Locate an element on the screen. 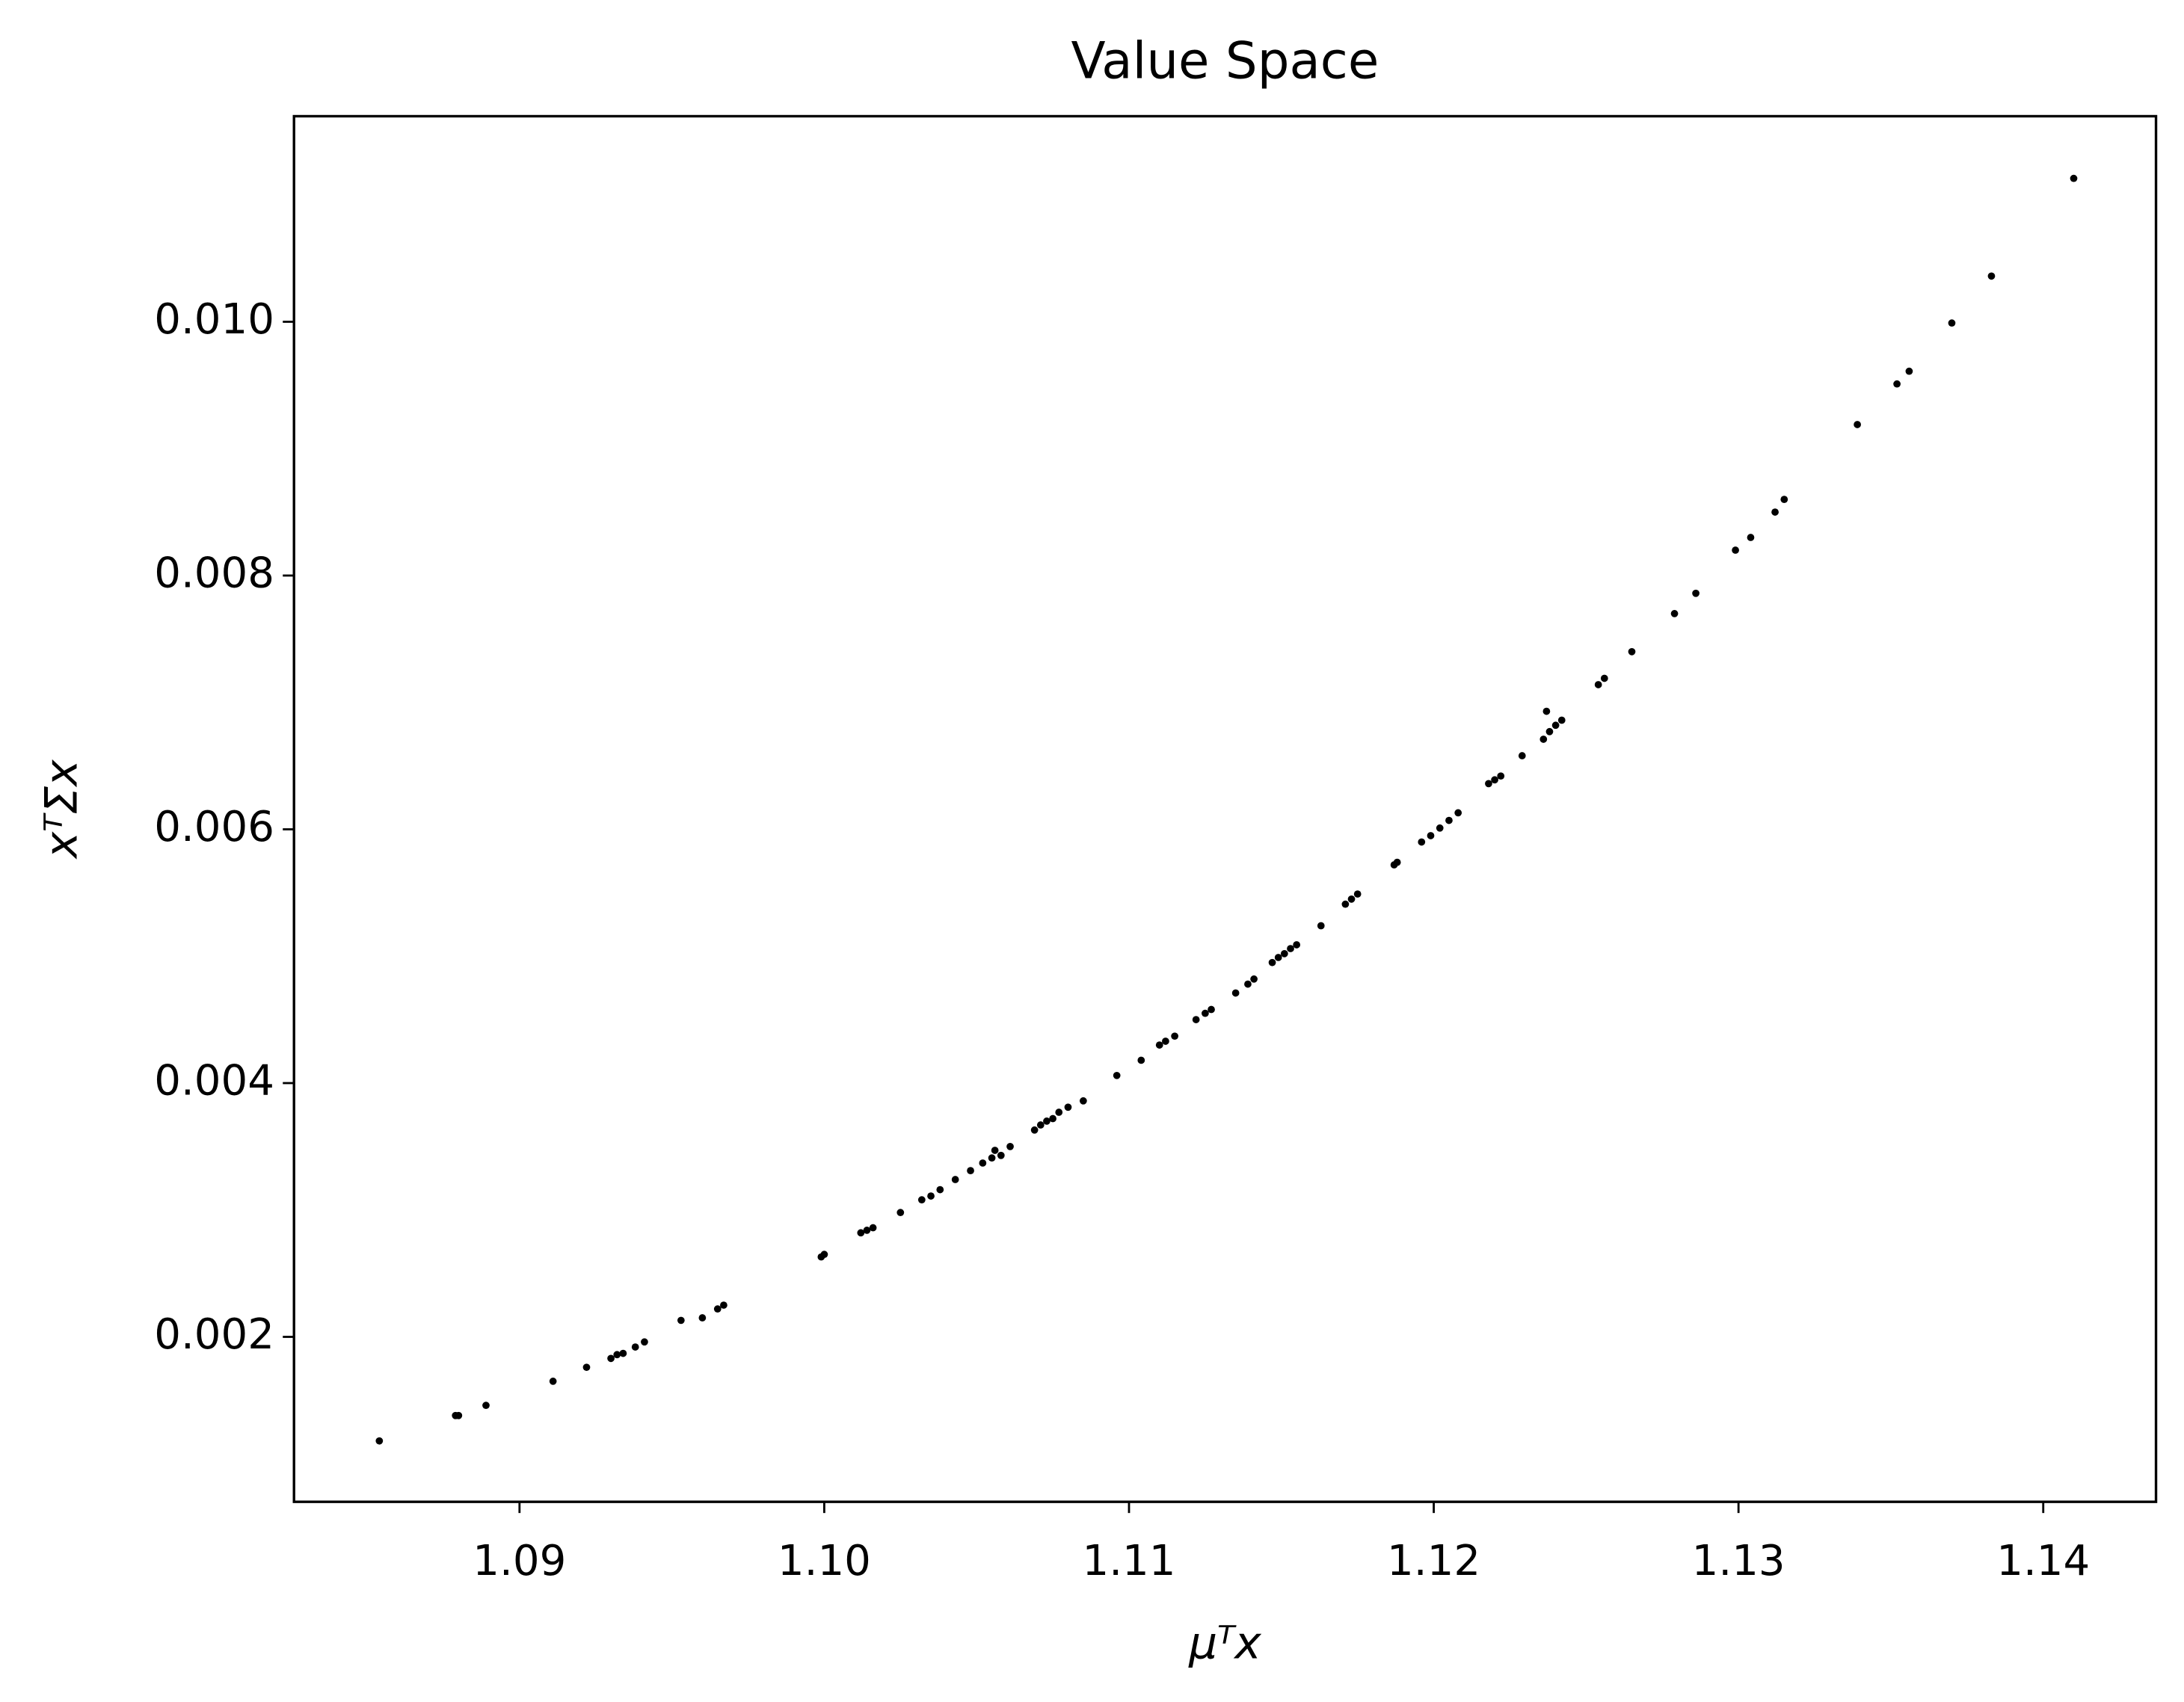  y-axis-label: xᵀΣx is located at coordinates (62, 810).